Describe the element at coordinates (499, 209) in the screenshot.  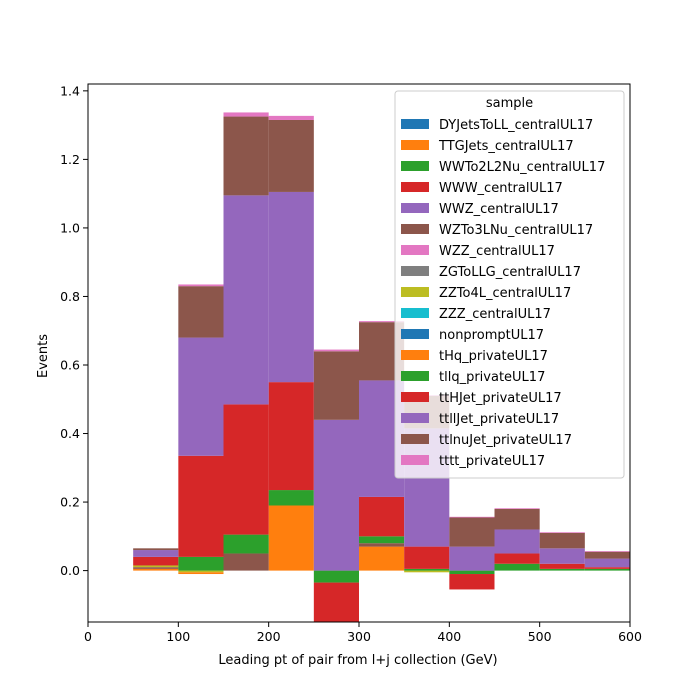
I see `legend-entry-label: WWZ_centralUL17` at that location.